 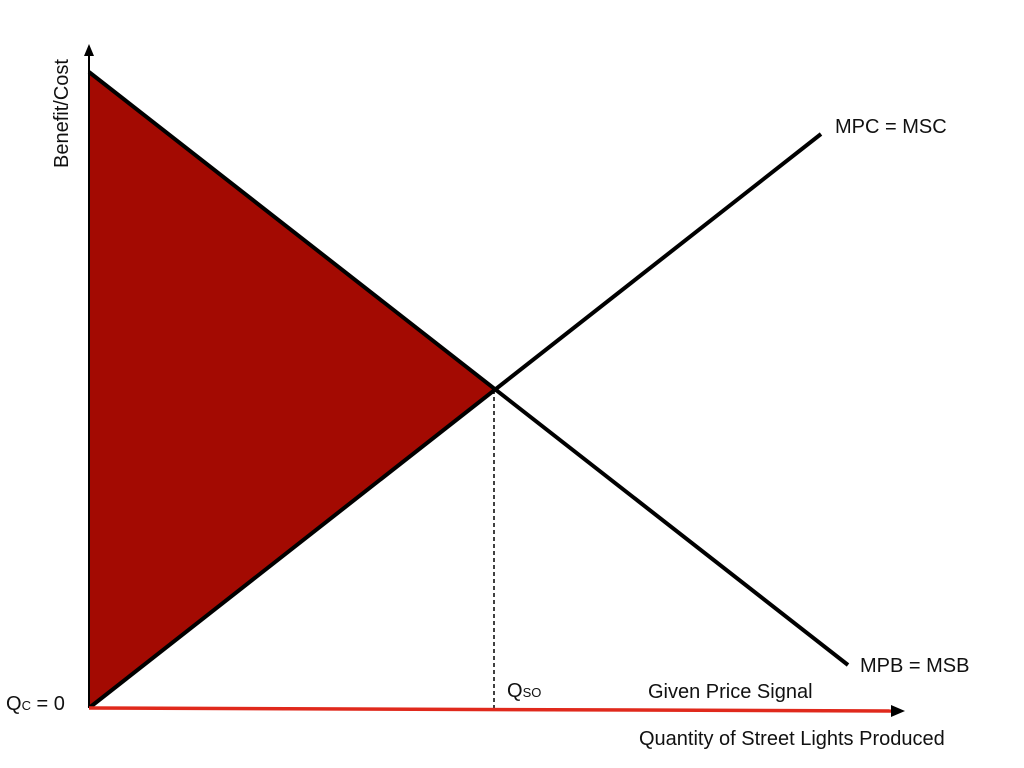 I want to click on price-signal-label: Given Price Signal, so click(x=730, y=692).